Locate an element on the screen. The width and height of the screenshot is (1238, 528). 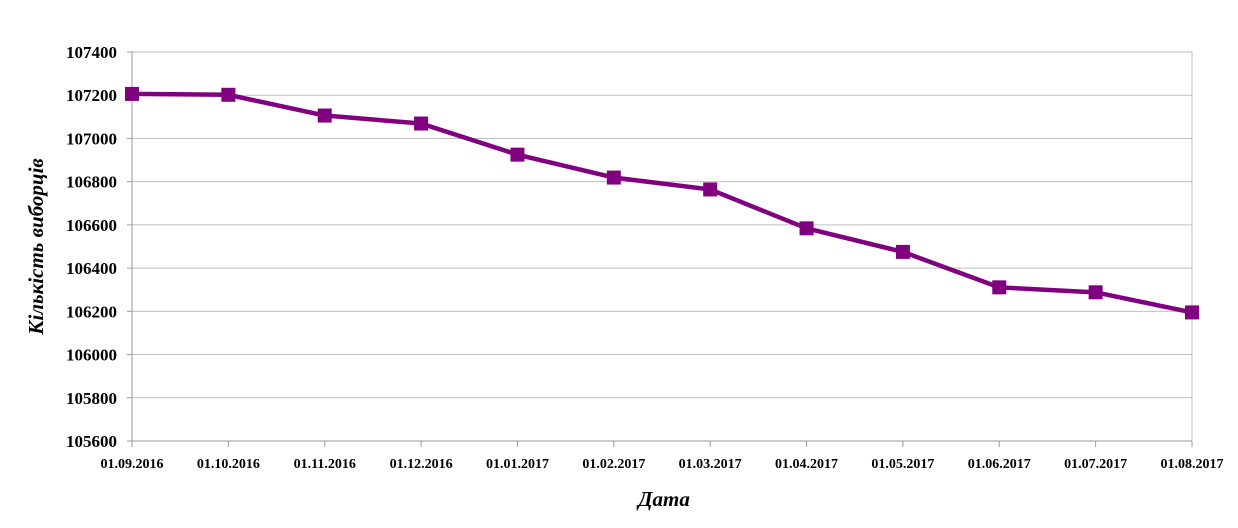
x-tick-label: 01.02.2017 is located at coordinates (613, 464).